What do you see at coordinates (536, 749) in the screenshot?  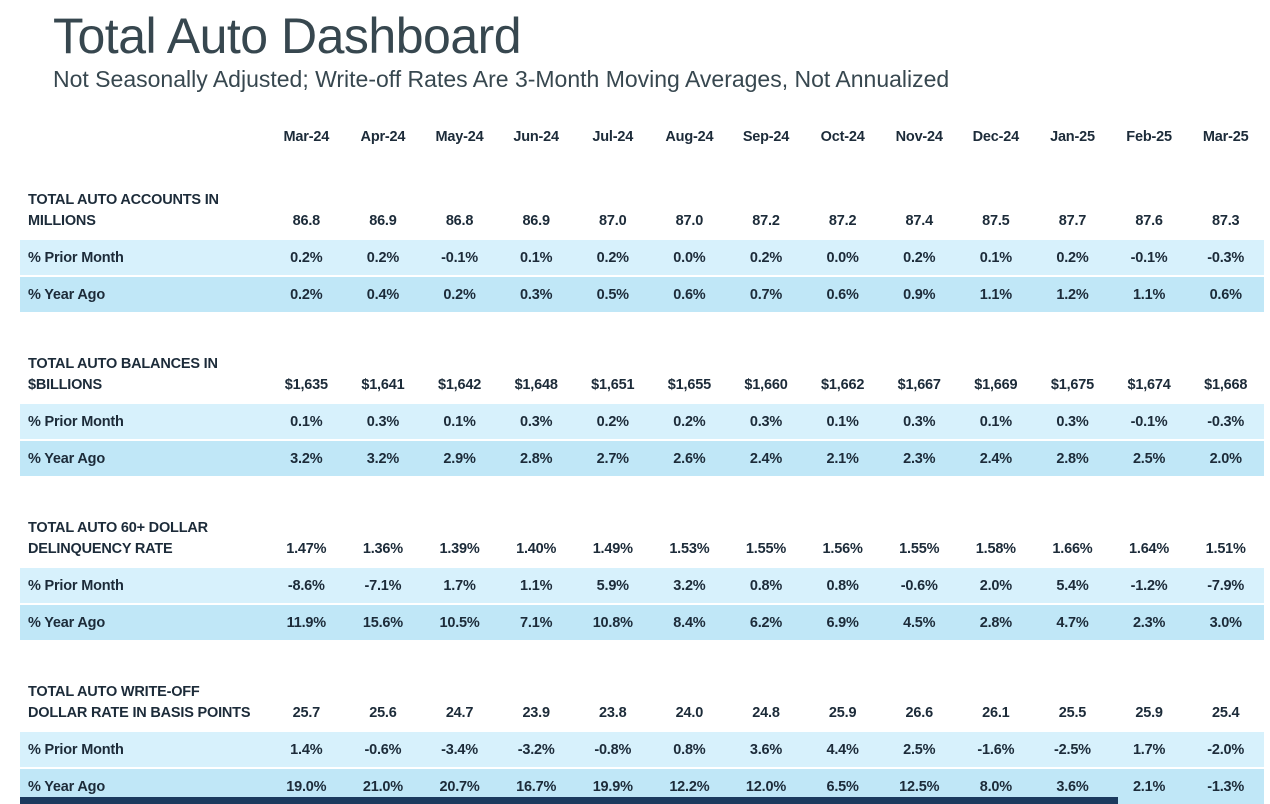 I see `prior-month-cell: -3.2%` at bounding box center [536, 749].